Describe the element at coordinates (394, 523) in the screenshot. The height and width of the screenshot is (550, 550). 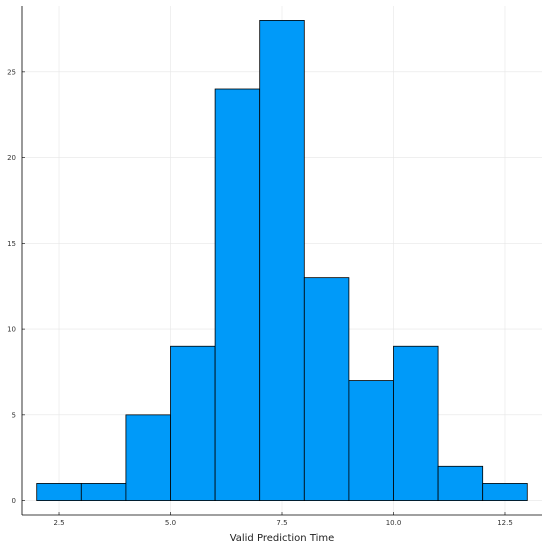
I see `x-tick-label: 10.0` at that location.